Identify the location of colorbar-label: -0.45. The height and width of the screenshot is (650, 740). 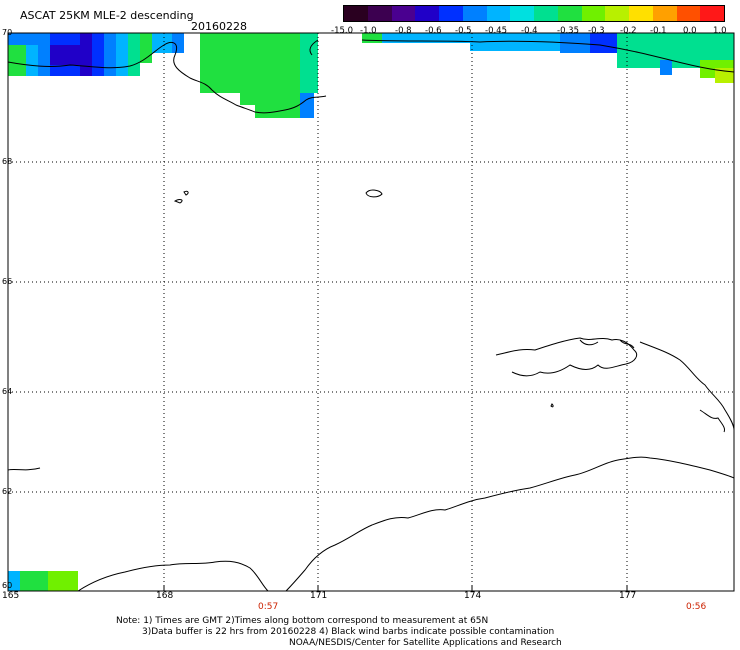
(496, 31).